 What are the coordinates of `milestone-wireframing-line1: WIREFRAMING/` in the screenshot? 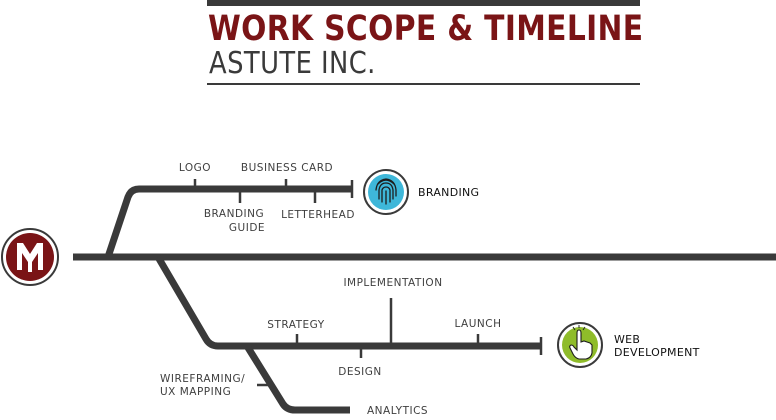 It's located at (202, 379).